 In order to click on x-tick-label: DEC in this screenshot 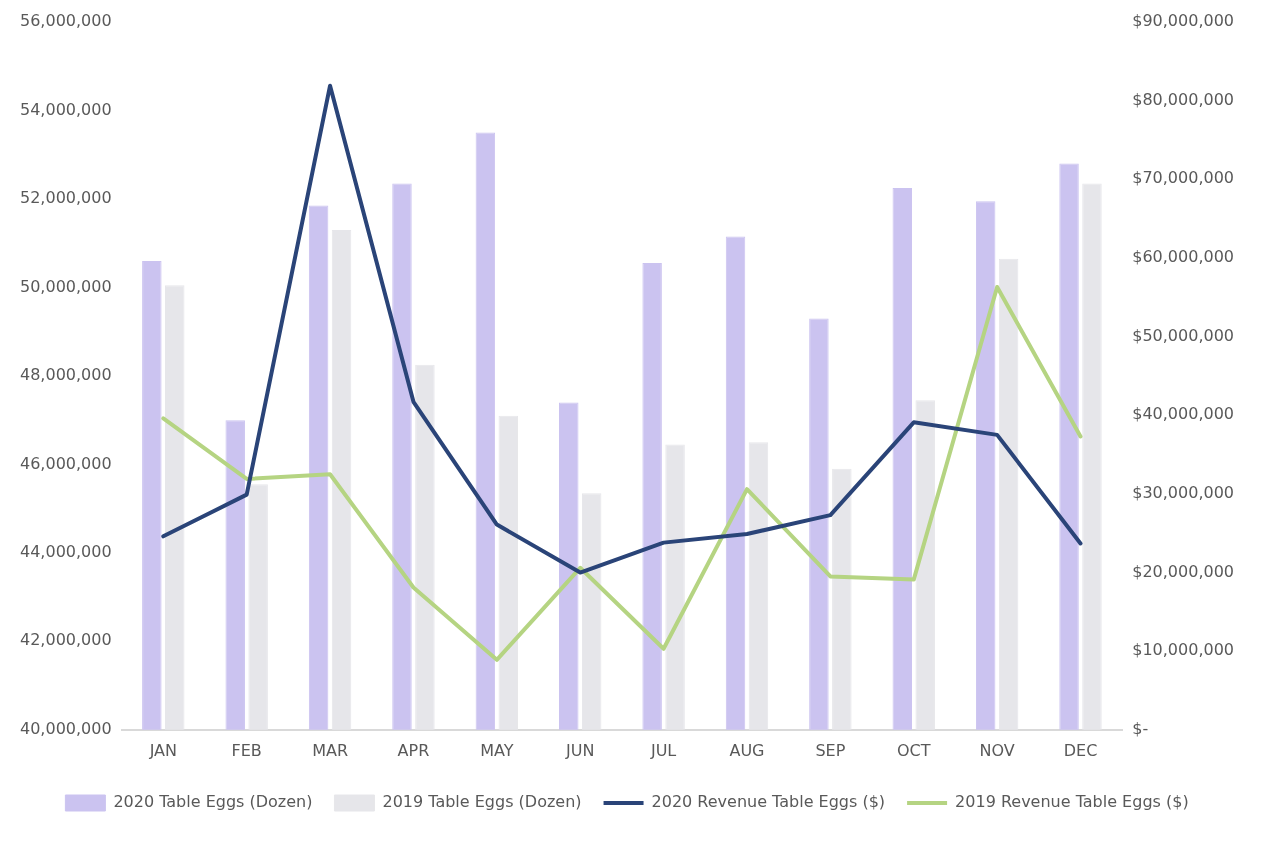, I will do `click(1080, 750)`.